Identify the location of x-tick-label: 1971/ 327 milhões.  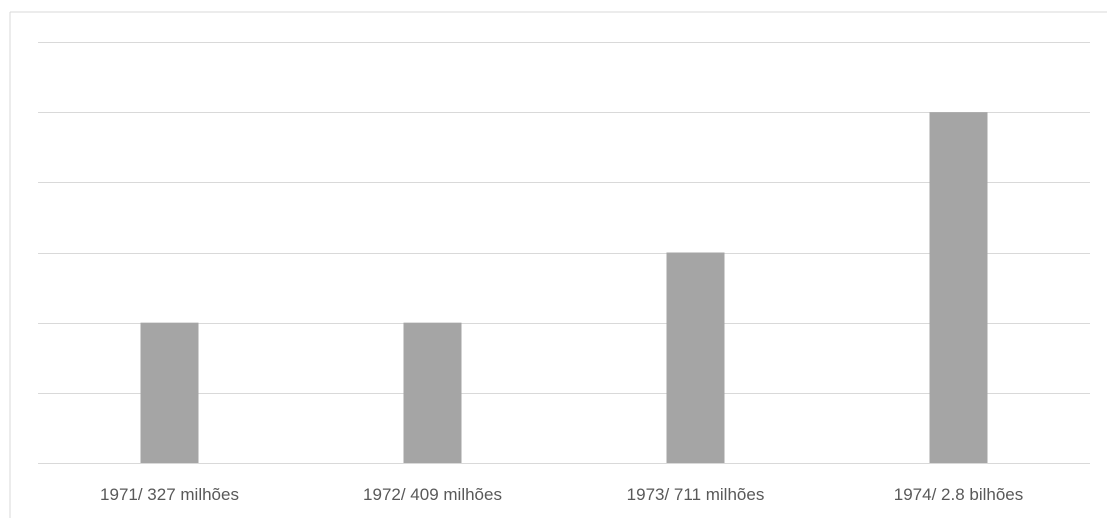
(169, 494).